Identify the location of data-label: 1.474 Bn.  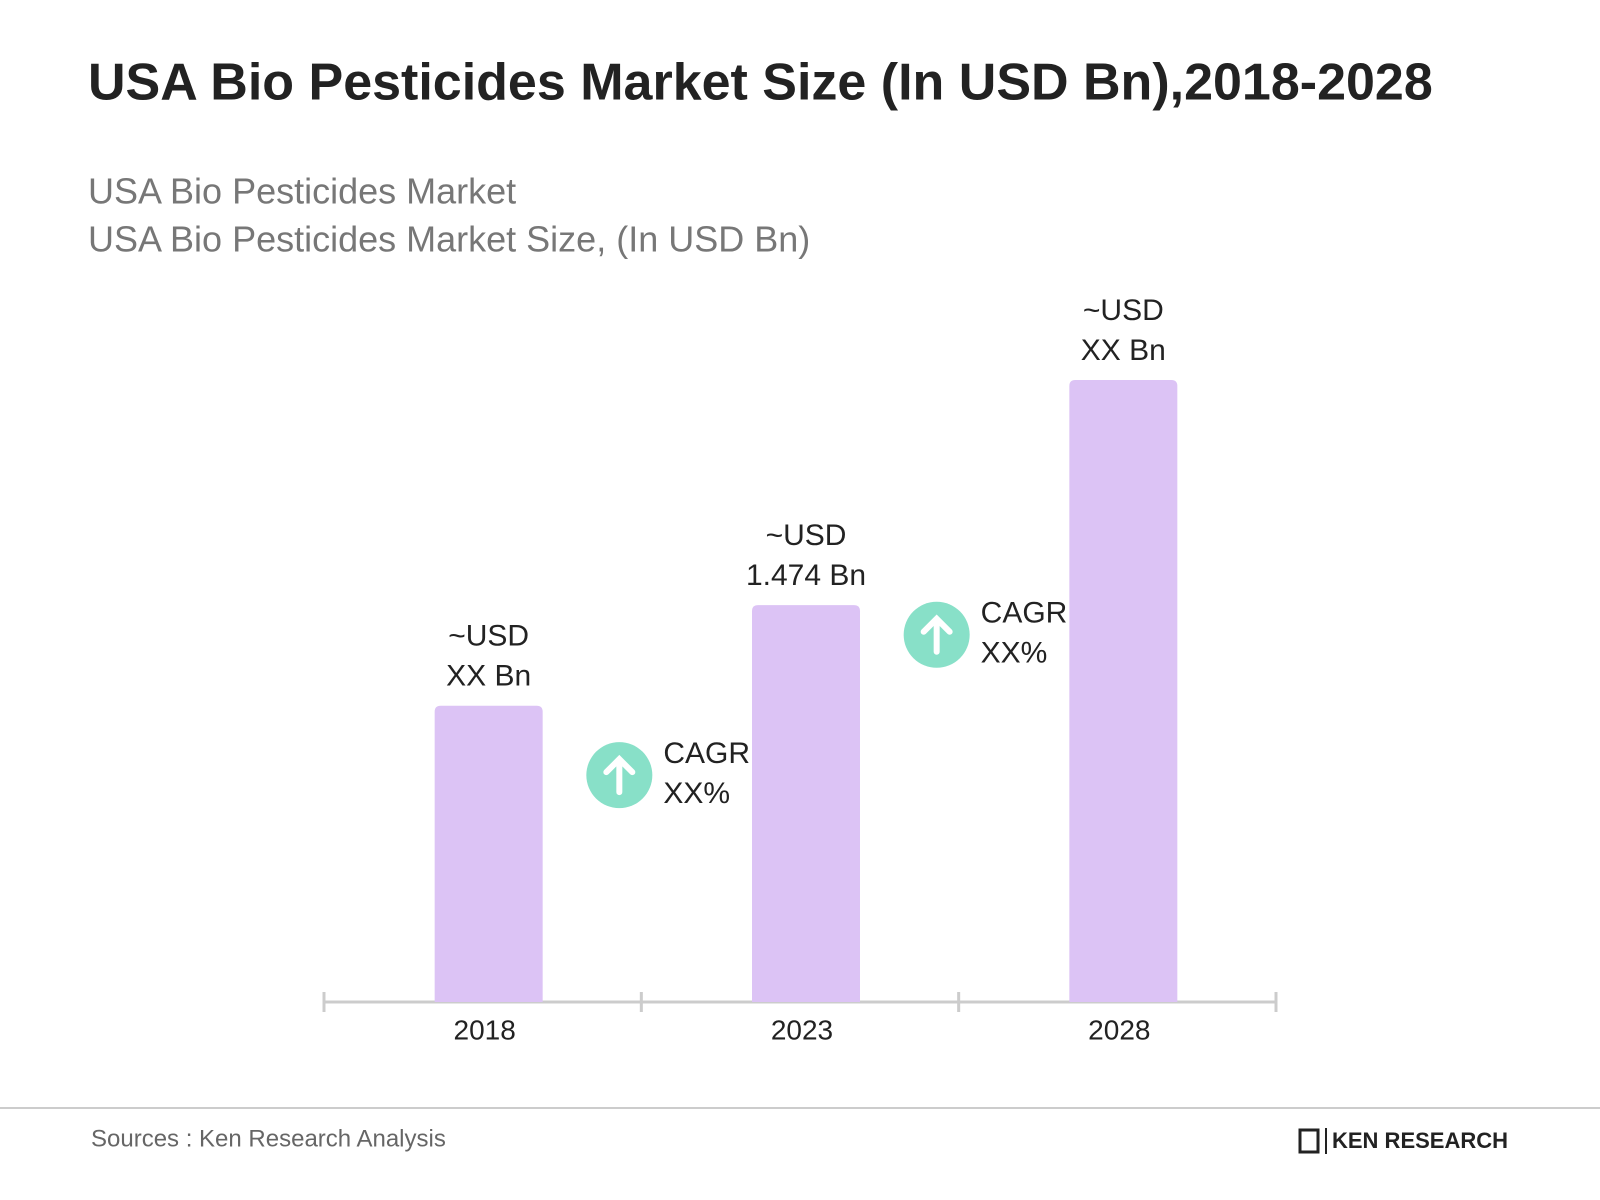
(806, 575).